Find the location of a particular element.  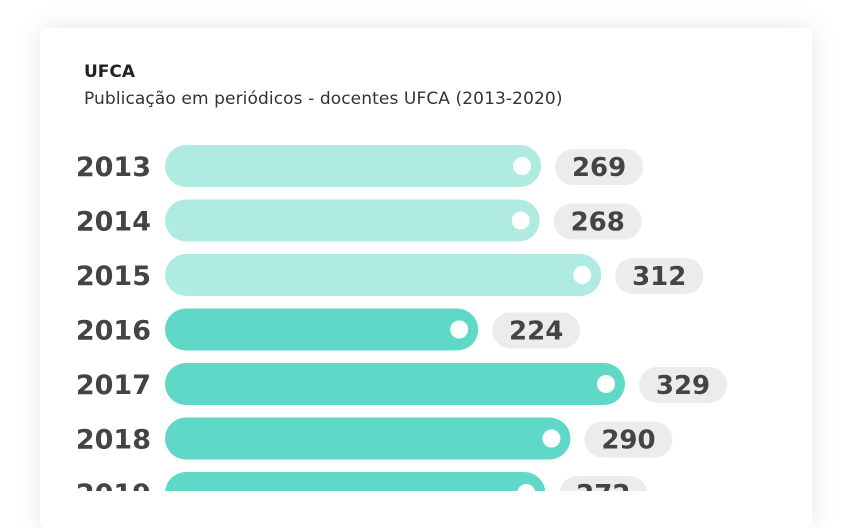

year-label: 2015 is located at coordinates (113, 276).